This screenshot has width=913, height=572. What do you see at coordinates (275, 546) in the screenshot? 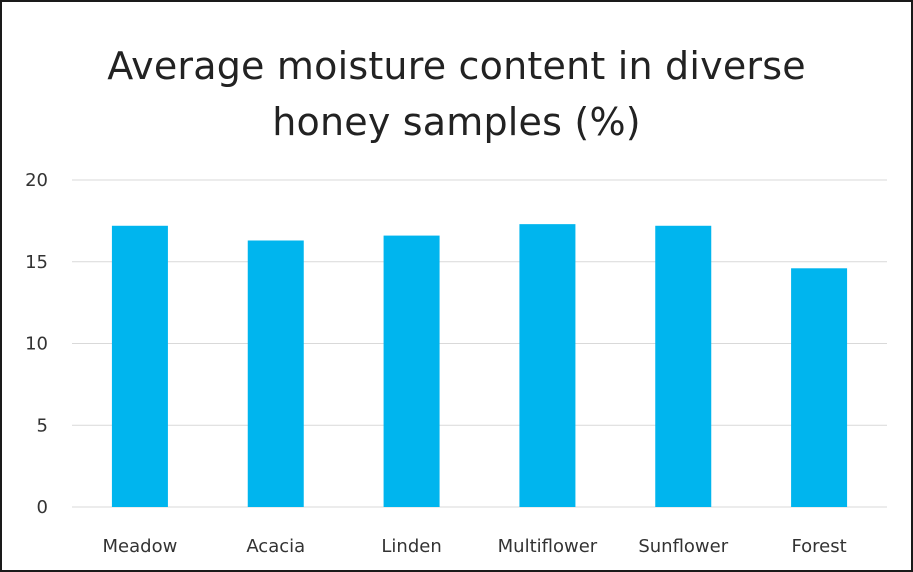
I see `x-tick-label: Acacia` at bounding box center [275, 546].